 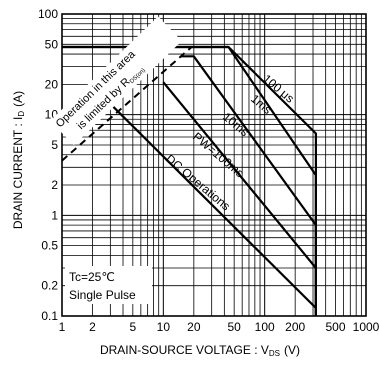 What do you see at coordinates (54, 185) in the screenshot?
I see `y-tick-label: 2` at bounding box center [54, 185].